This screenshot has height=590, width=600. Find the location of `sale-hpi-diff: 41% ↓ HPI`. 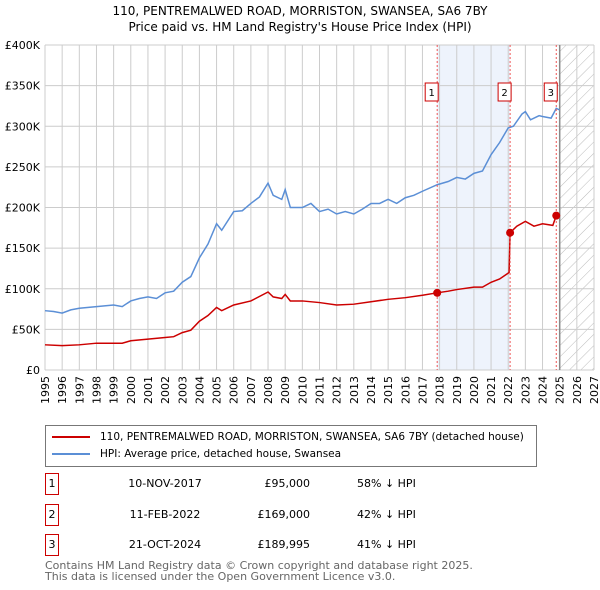

sale-hpi-diff: 41% ↓ HPI is located at coordinates (386, 544).